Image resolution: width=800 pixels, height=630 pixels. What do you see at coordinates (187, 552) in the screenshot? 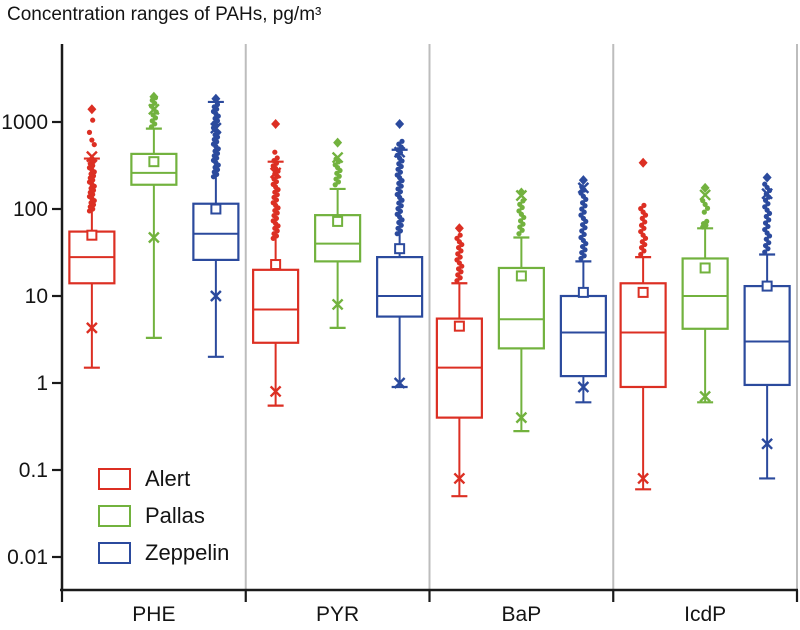
I see `legend-label: Zeppelin` at bounding box center [187, 552].